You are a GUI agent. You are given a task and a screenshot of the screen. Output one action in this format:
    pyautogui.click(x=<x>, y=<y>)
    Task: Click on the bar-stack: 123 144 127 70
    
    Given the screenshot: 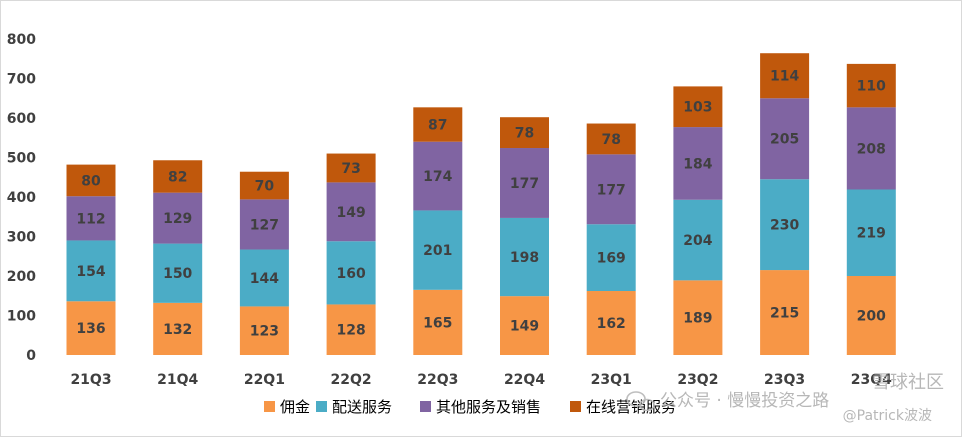 What is the action you would take?
    pyautogui.click(x=264, y=263)
    